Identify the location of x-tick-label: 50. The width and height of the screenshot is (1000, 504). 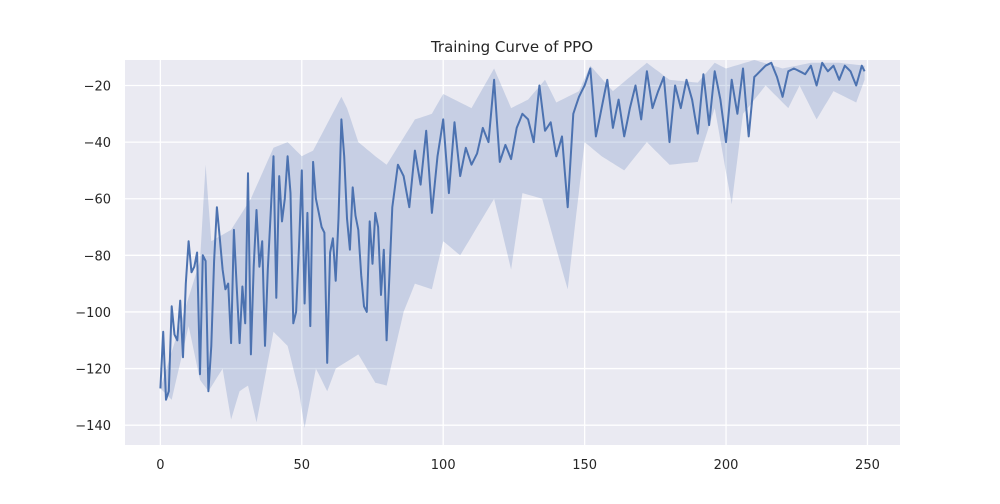
(302, 465).